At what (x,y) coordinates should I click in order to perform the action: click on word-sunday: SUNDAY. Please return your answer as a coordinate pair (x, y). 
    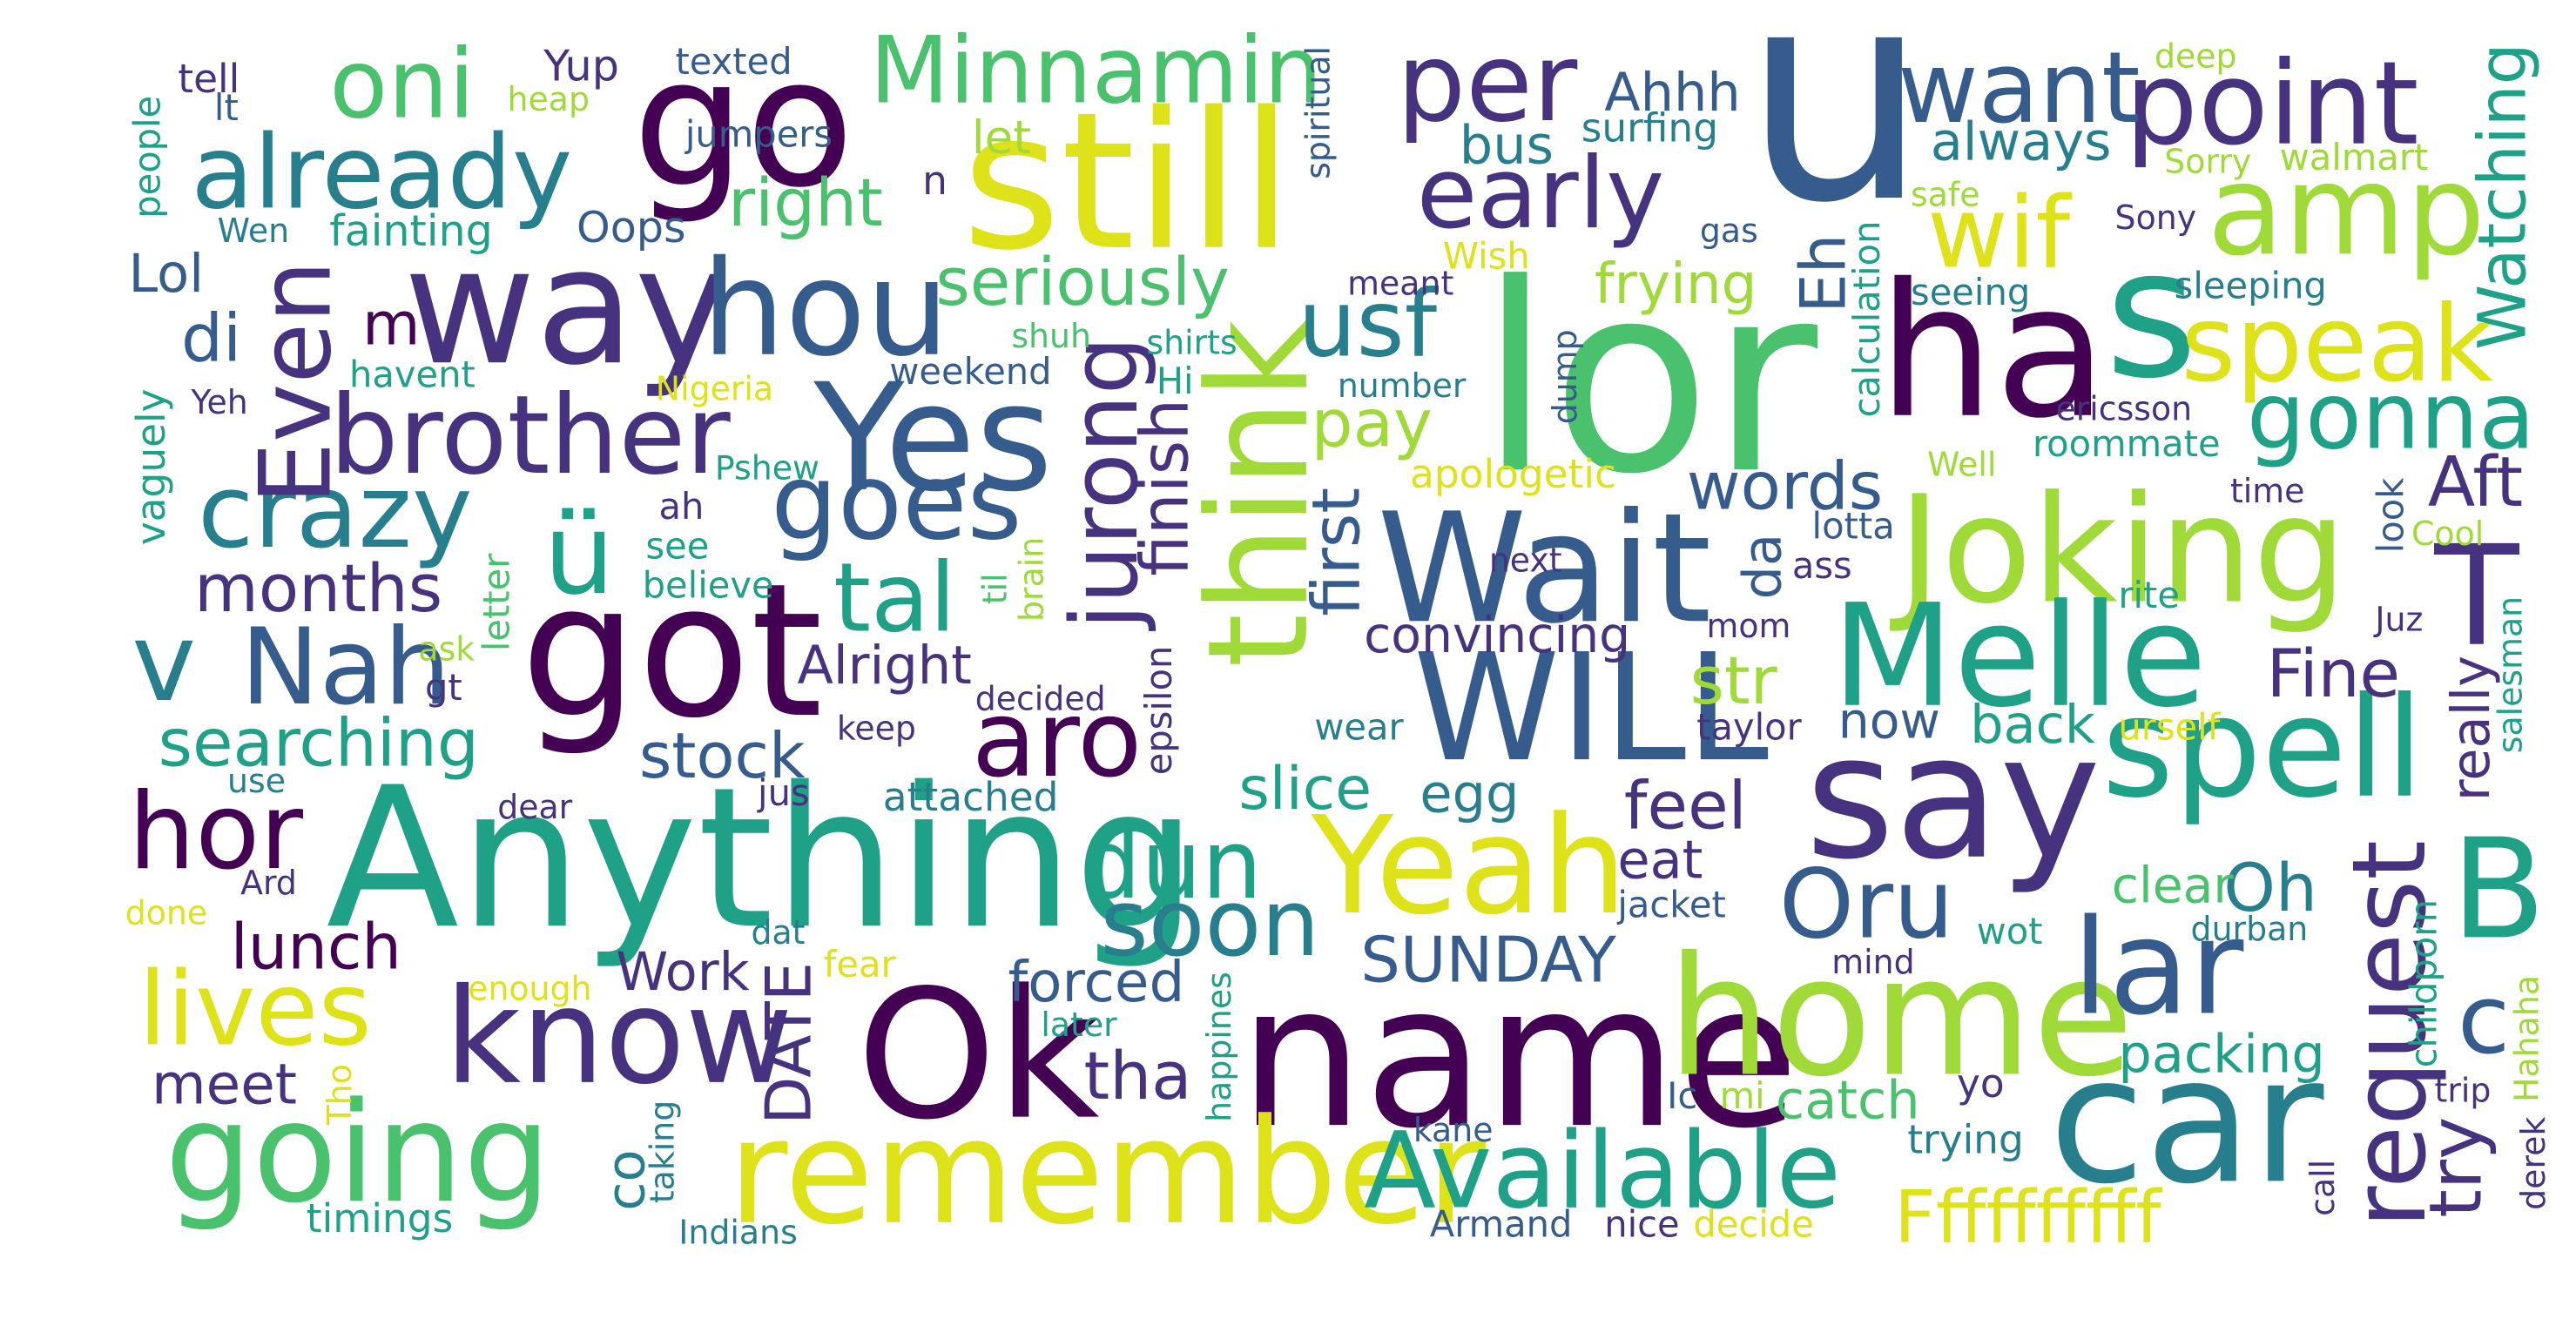
    Looking at the image, I should click on (1488, 960).